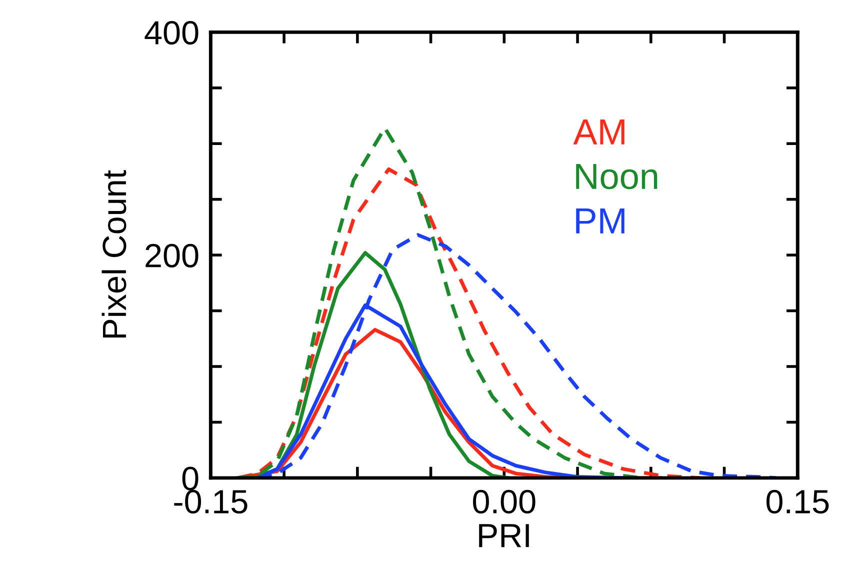  I want to click on y-tick-label: 0, so click(190, 478).